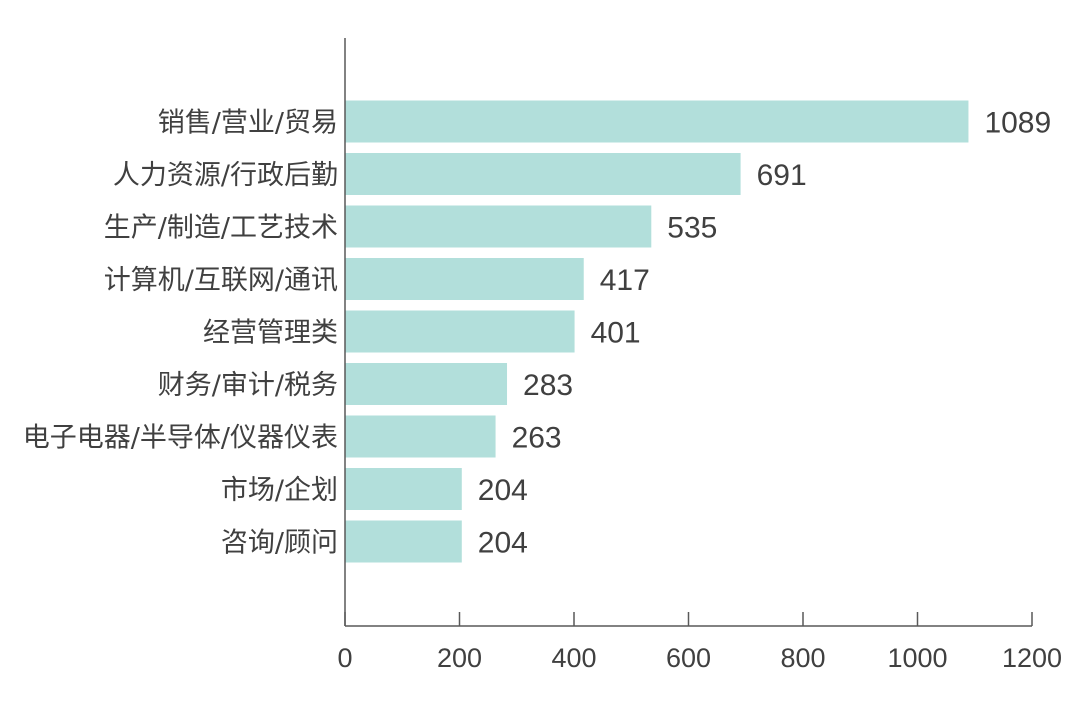 This screenshot has width=1080, height=703. I want to click on category-label: 人力资源/行政后勤, so click(225, 175).